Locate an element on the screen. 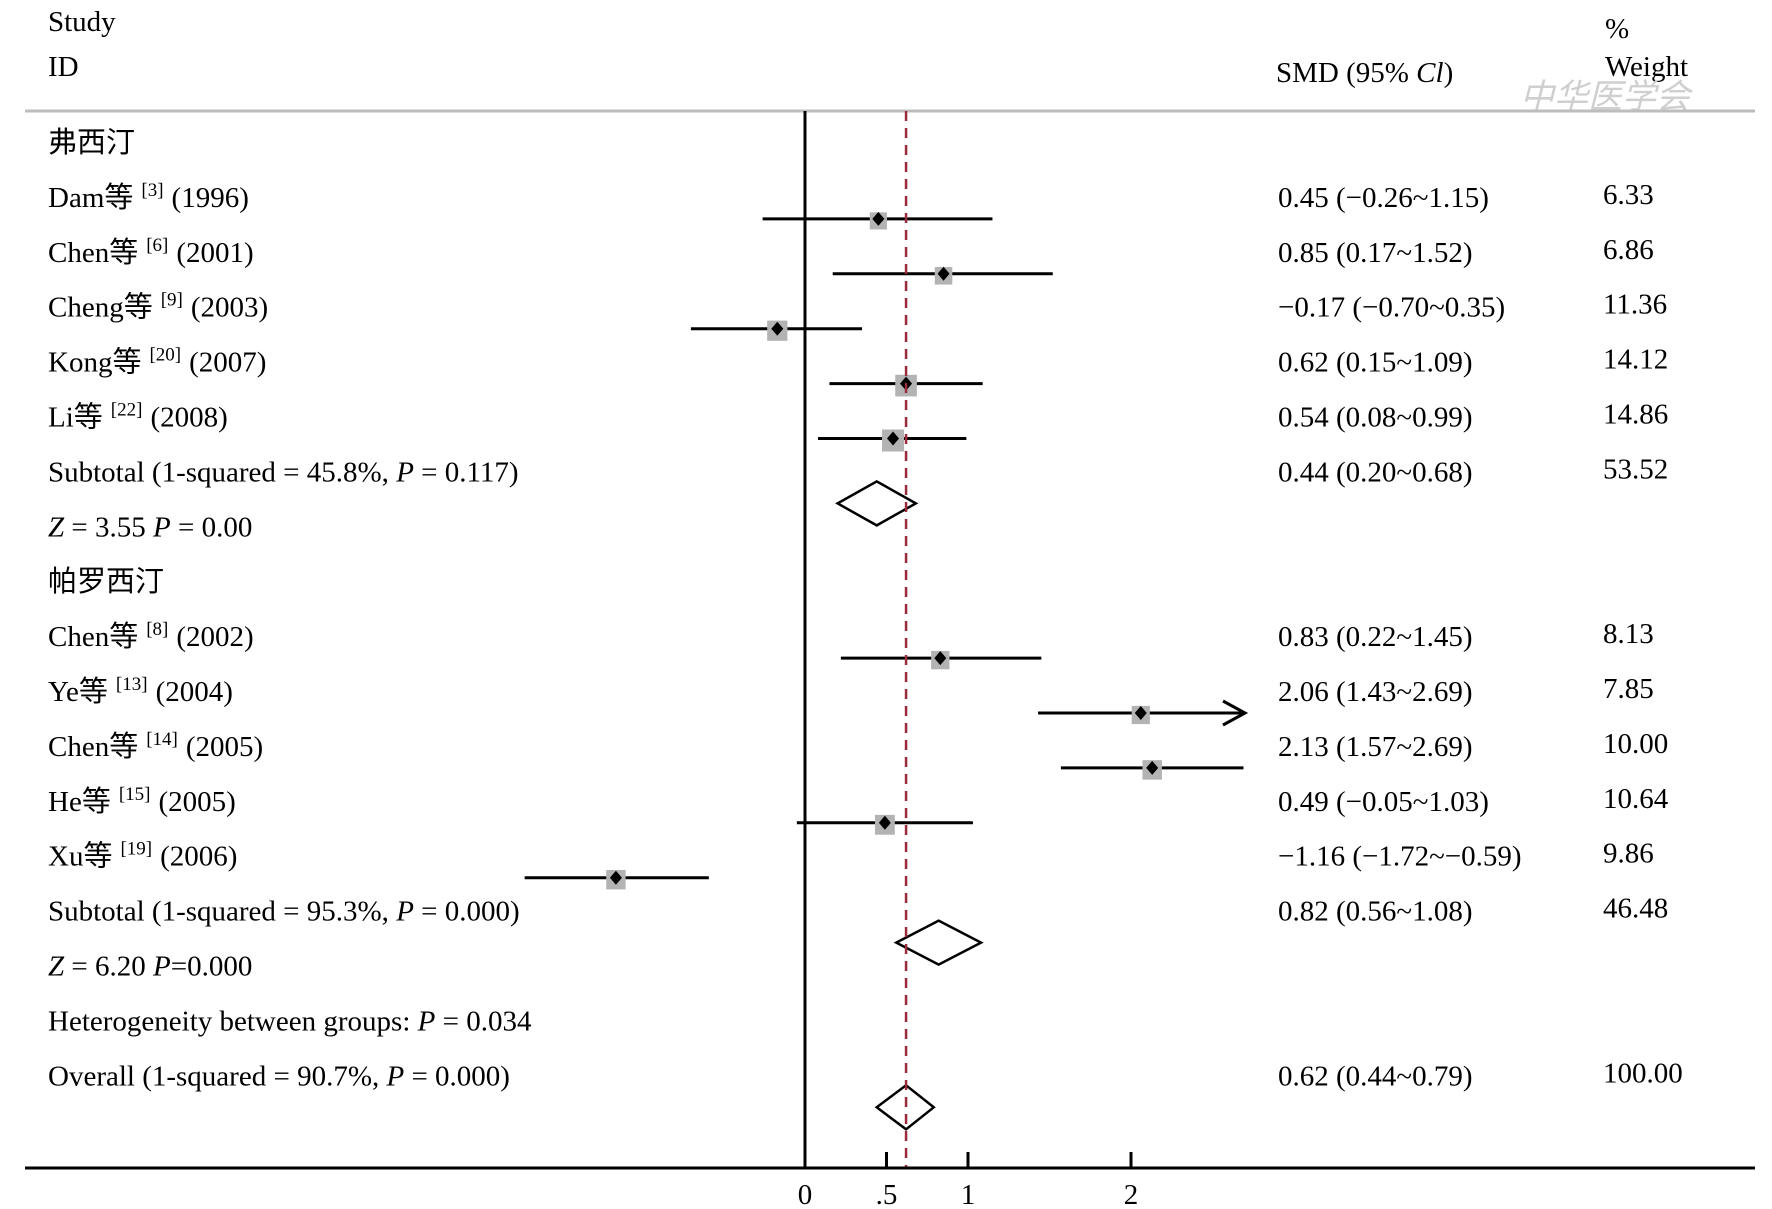  weight-text: 11.36 is located at coordinates (1635, 305).